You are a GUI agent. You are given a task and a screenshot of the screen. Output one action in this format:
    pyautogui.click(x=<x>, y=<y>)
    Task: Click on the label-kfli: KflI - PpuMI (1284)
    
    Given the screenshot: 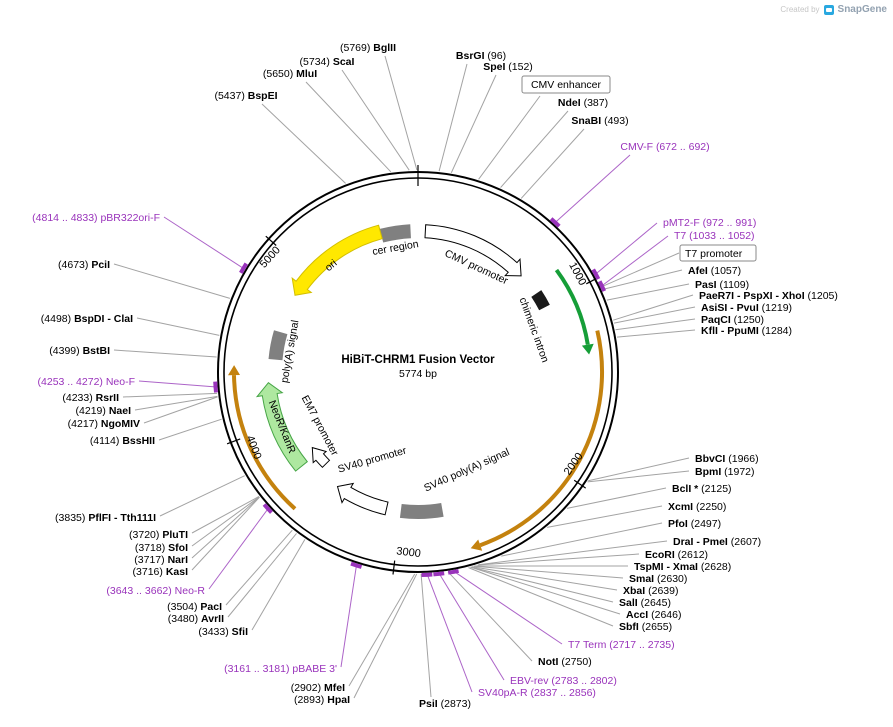 What is the action you would take?
    pyautogui.click(x=746, y=331)
    